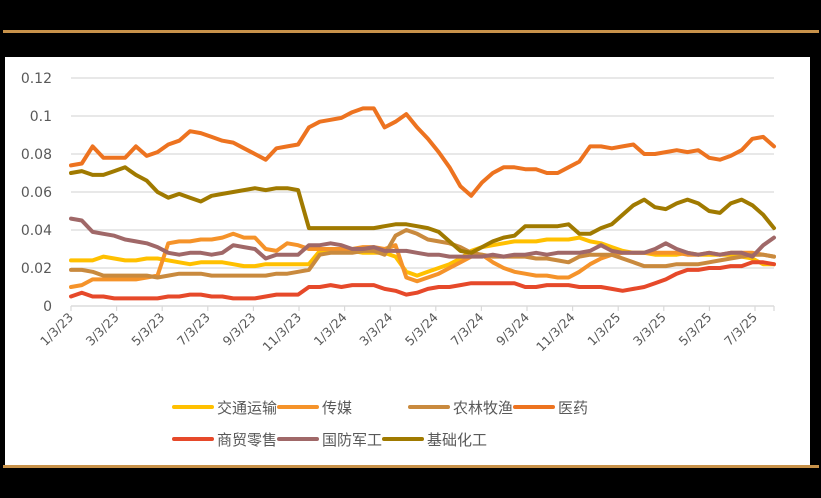 The height and width of the screenshot is (498, 821). What do you see at coordinates (41, 117) in the screenshot?
I see `y-tick-label: 0.1` at bounding box center [41, 117].